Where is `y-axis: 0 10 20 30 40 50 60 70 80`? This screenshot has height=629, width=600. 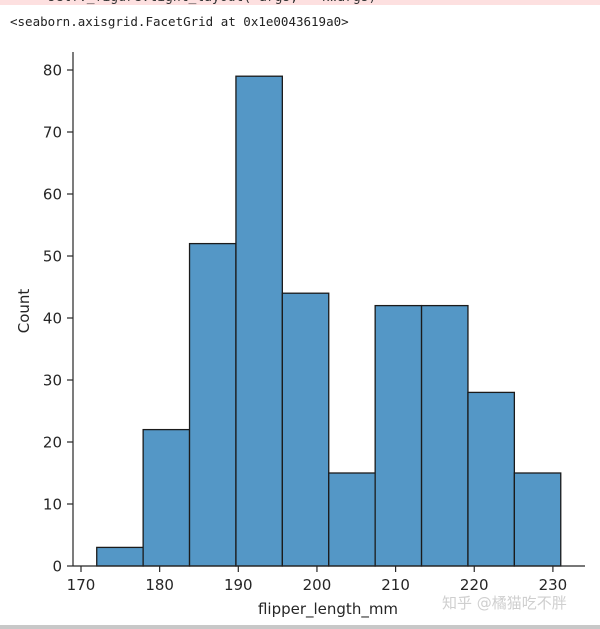
y-axis: 0 10 20 30 40 50 60 70 80 is located at coordinates (58, 314).